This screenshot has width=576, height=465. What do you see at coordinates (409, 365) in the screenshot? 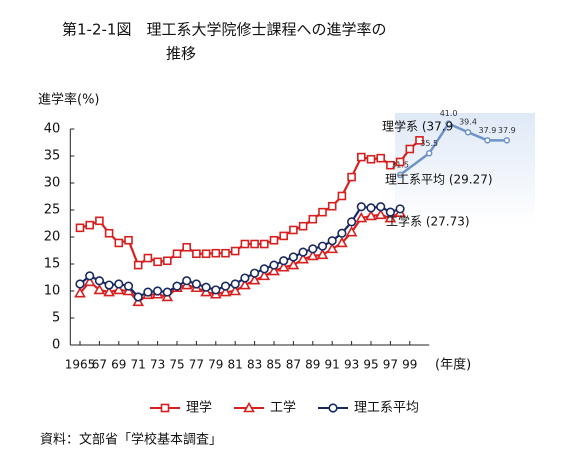
I see `x-tick-label: 99` at bounding box center [409, 365].